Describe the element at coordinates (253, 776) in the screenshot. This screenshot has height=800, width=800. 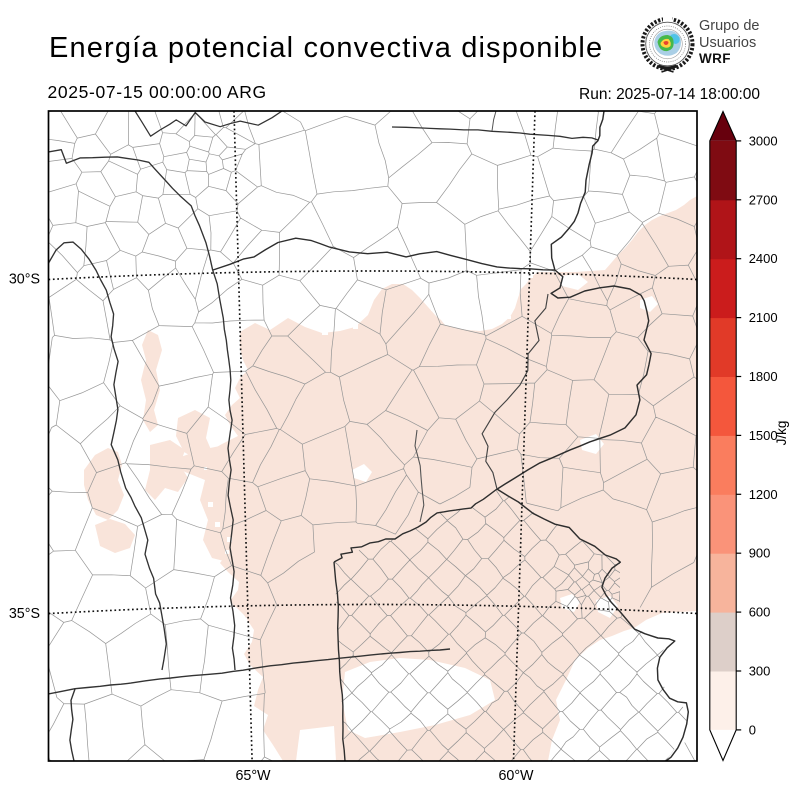
I see `svg-text: 65°W` at that location.